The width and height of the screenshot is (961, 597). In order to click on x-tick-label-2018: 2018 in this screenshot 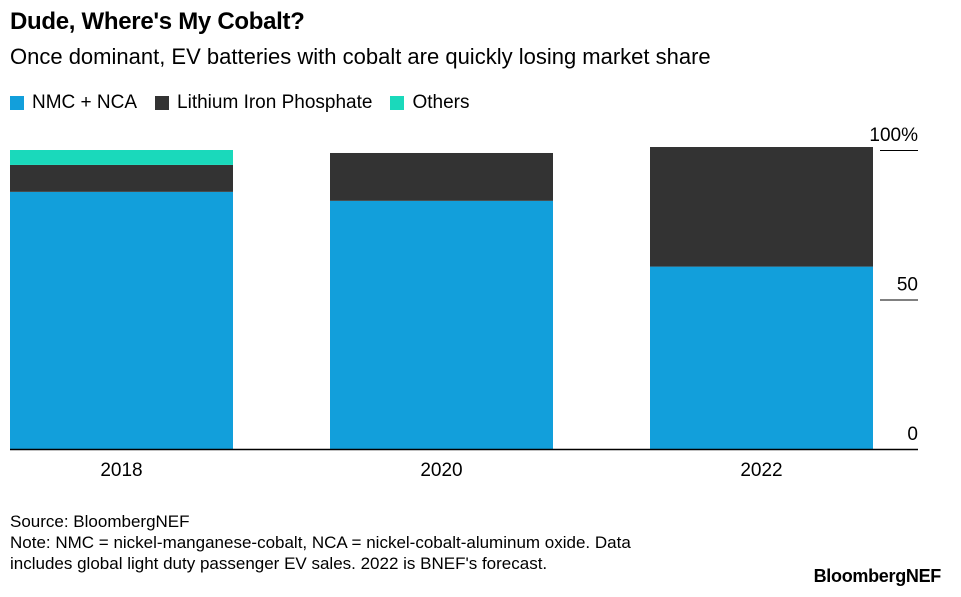, I will do `click(121, 470)`.